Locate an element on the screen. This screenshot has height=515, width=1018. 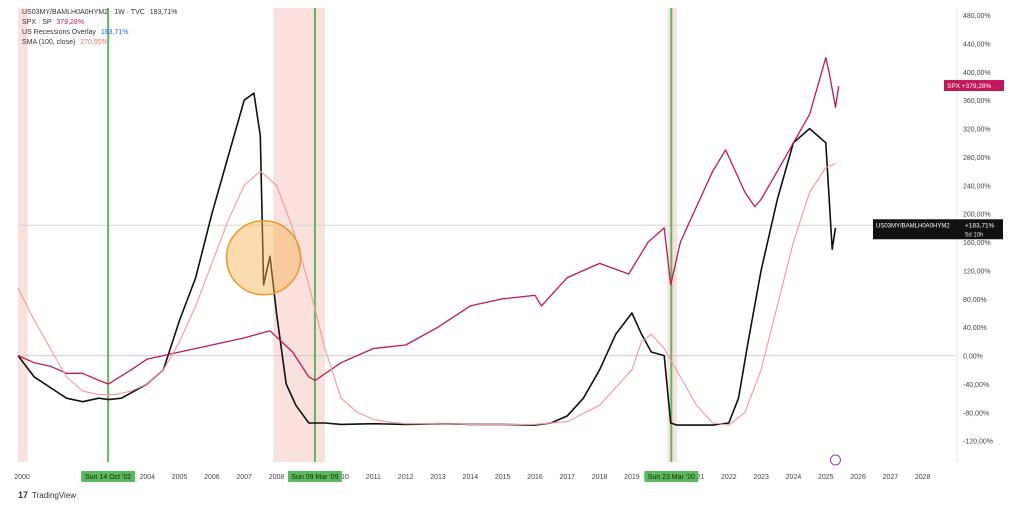
x-tick-label: 2017 is located at coordinates (567, 477).